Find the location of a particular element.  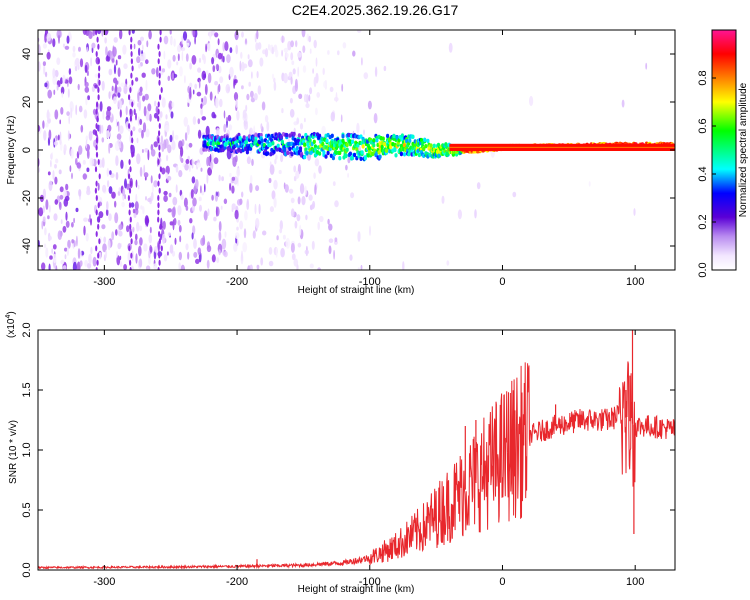

y-tick-label: 40 is located at coordinates (27, 54).